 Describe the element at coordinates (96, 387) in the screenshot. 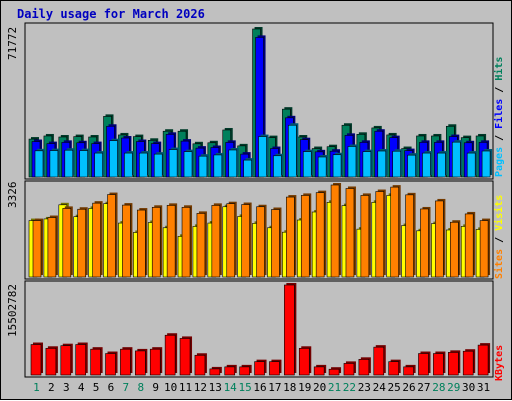

I see `day-label-5: 5` at that location.